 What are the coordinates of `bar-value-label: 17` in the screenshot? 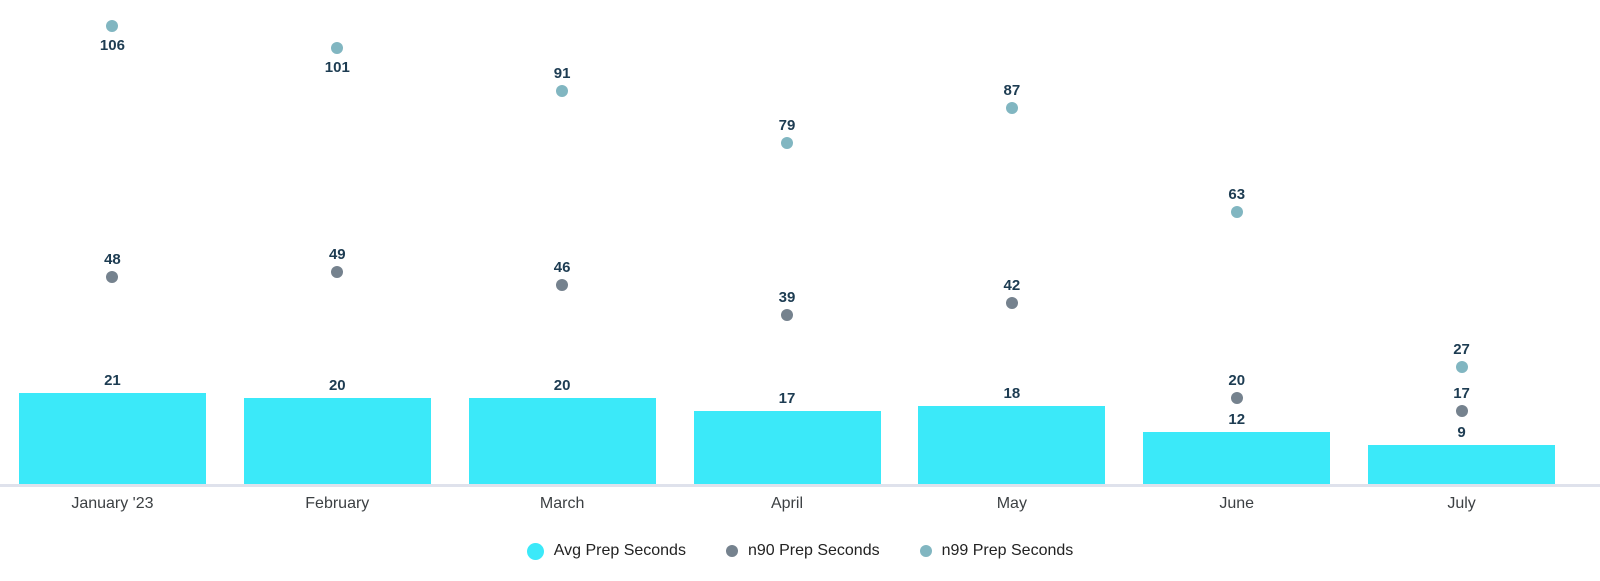 It's located at (787, 398).